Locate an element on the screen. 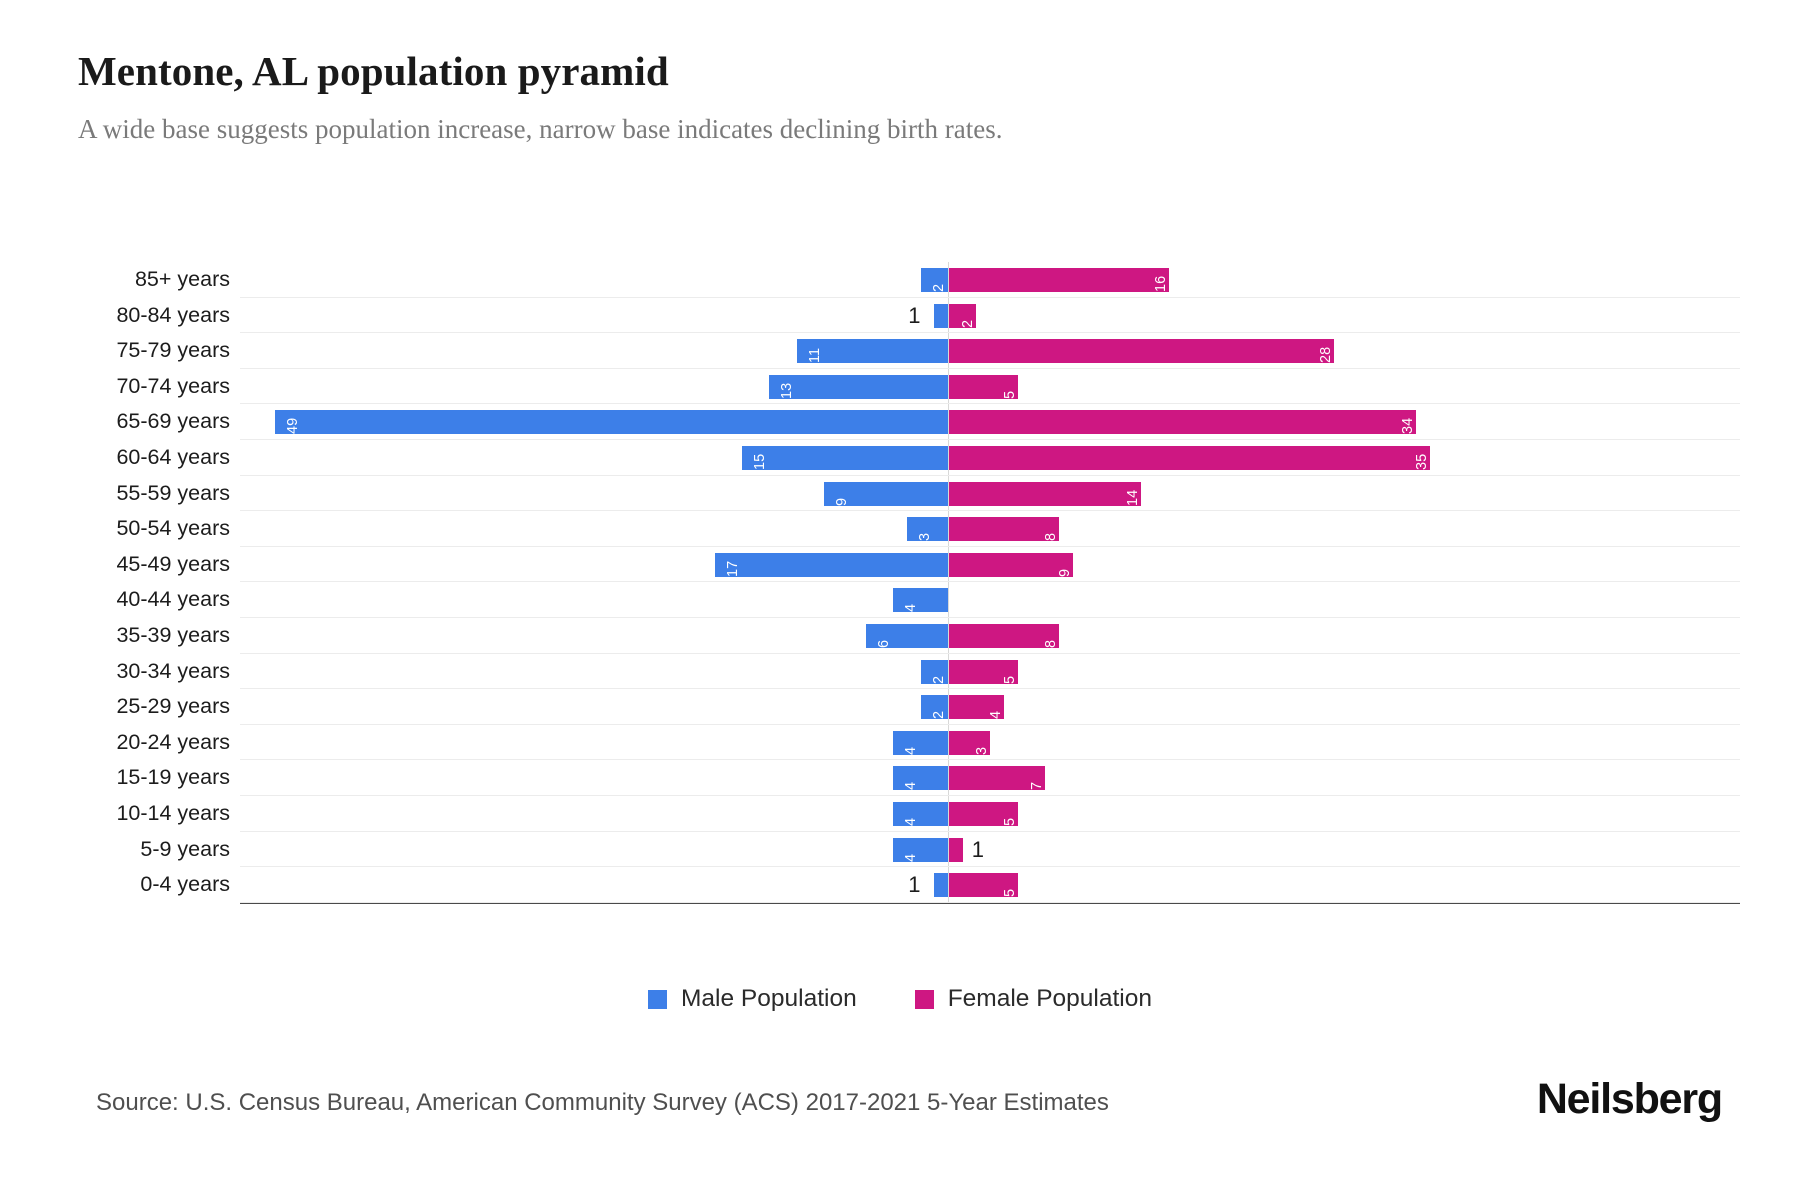 The height and width of the screenshot is (1200, 1800). brand-logo: Neilsberg is located at coordinates (1629, 1099).